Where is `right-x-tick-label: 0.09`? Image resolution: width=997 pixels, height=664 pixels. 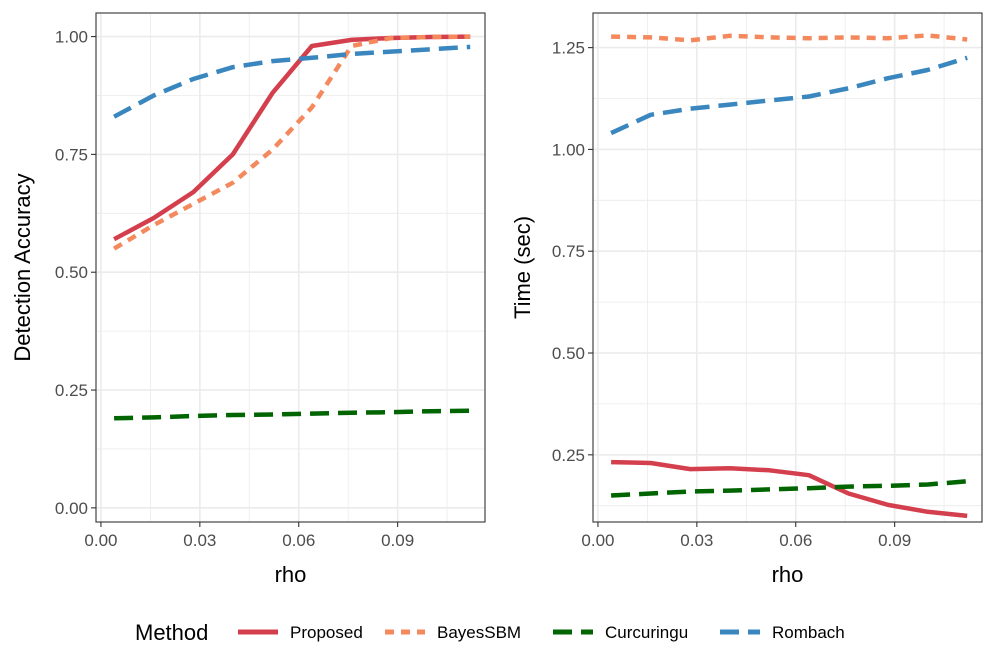
right-x-tick-label: 0.09 is located at coordinates (894, 540).